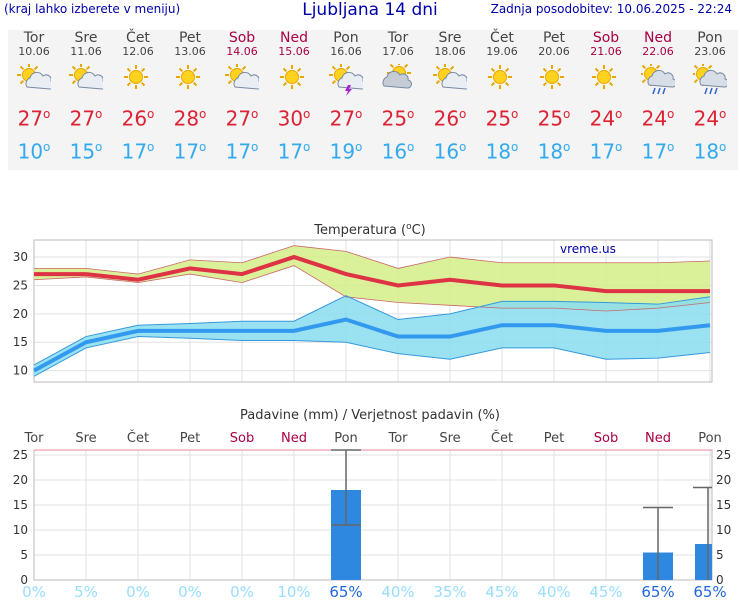  What do you see at coordinates (398, 51) in the screenshot?
I see `day-date: 17.06` at bounding box center [398, 51].